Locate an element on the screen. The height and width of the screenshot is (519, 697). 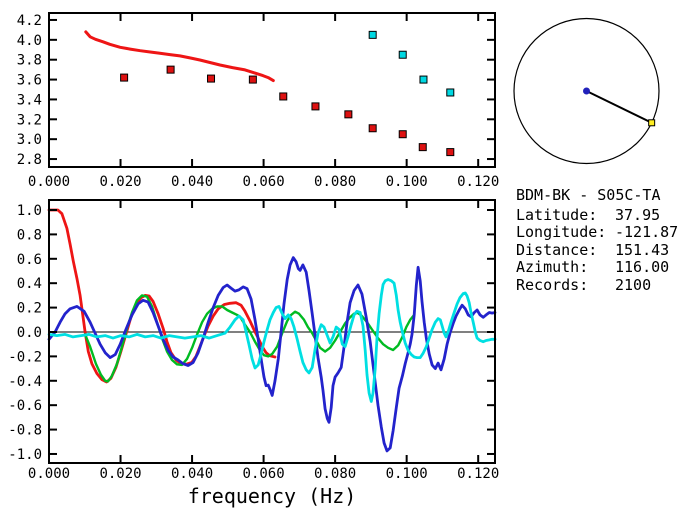
y-tick-label: -1.0 is located at coordinates (25, 455).